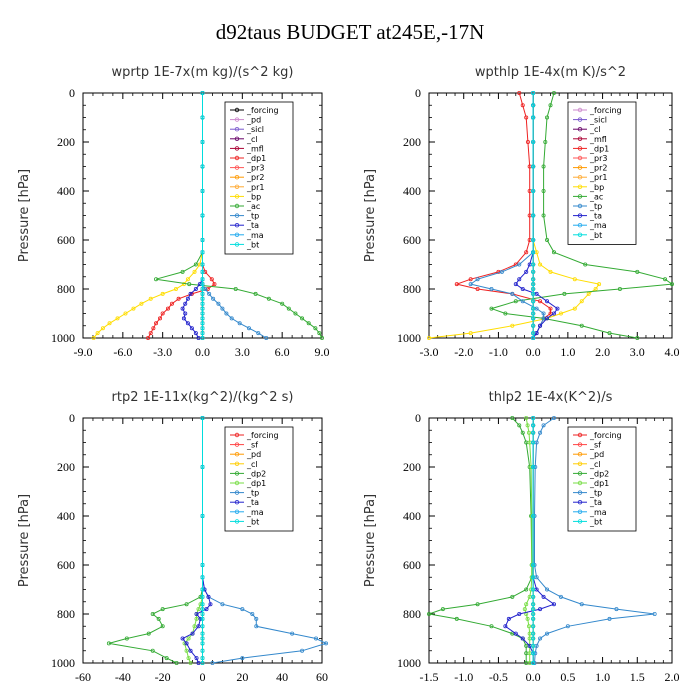  I want to click on x-tick-label: -9.0, so click(83, 352).